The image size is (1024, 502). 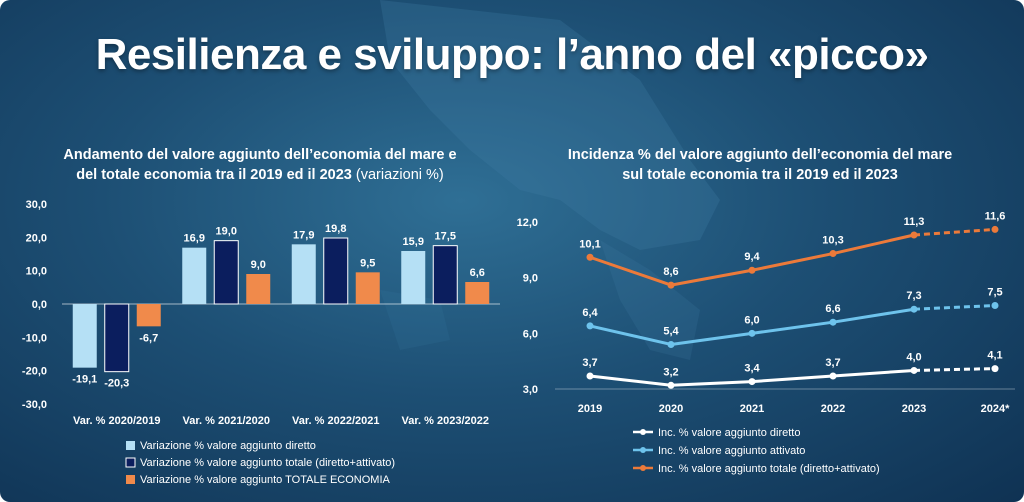 I want to click on x-tick-label: 2024*, so click(x=995, y=409).